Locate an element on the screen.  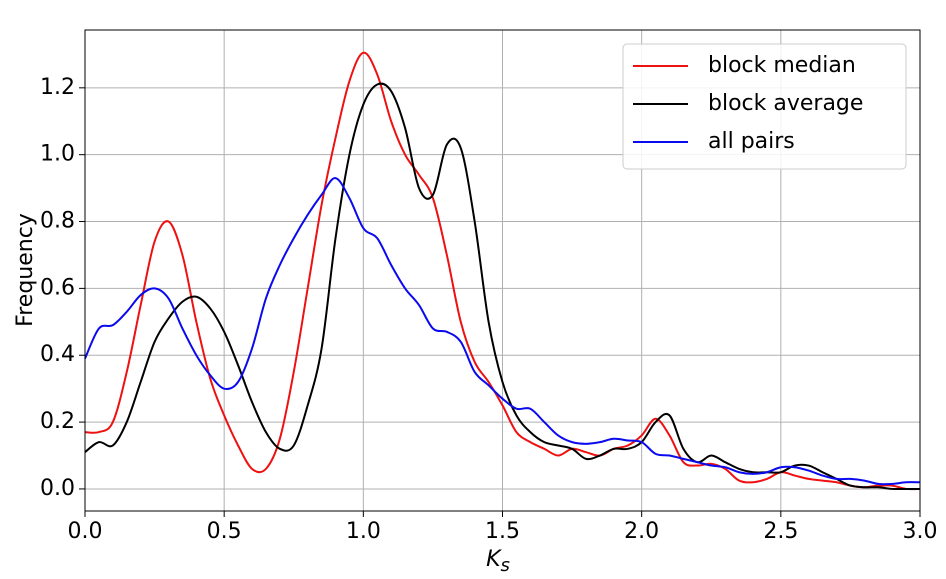
y-tick-label: 1.0 is located at coordinates (57, 154).